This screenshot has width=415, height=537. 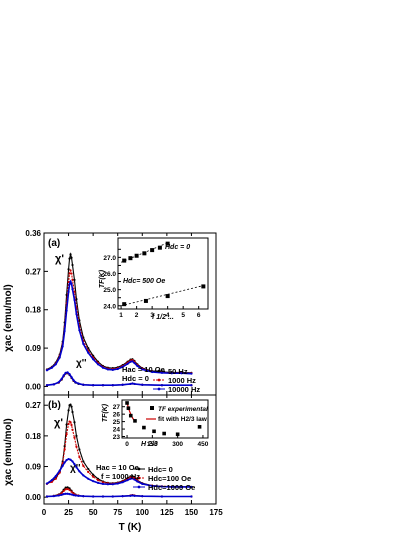 What do you see at coordinates (184, 389) in the screenshot?
I see `legend-label: 10000 Hz` at bounding box center [184, 389].